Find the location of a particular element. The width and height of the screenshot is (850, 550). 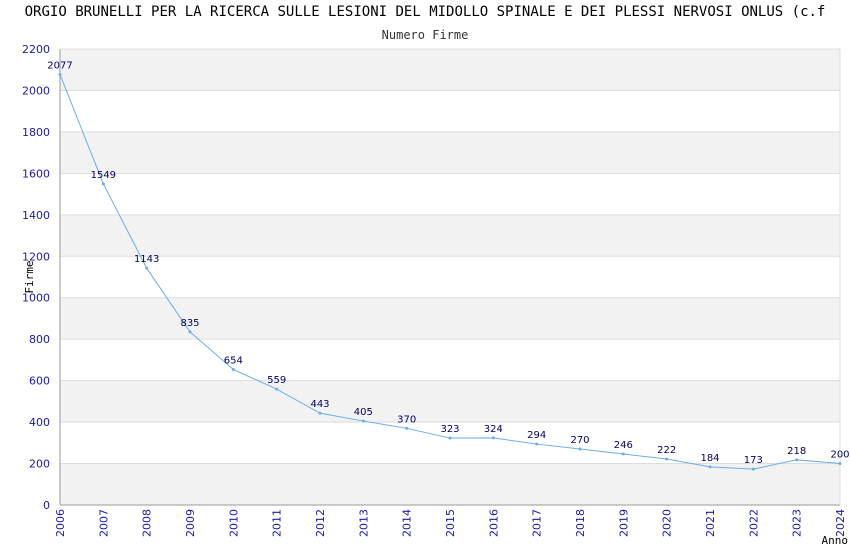

y-tick-label: 1400 is located at coordinates (36, 215).